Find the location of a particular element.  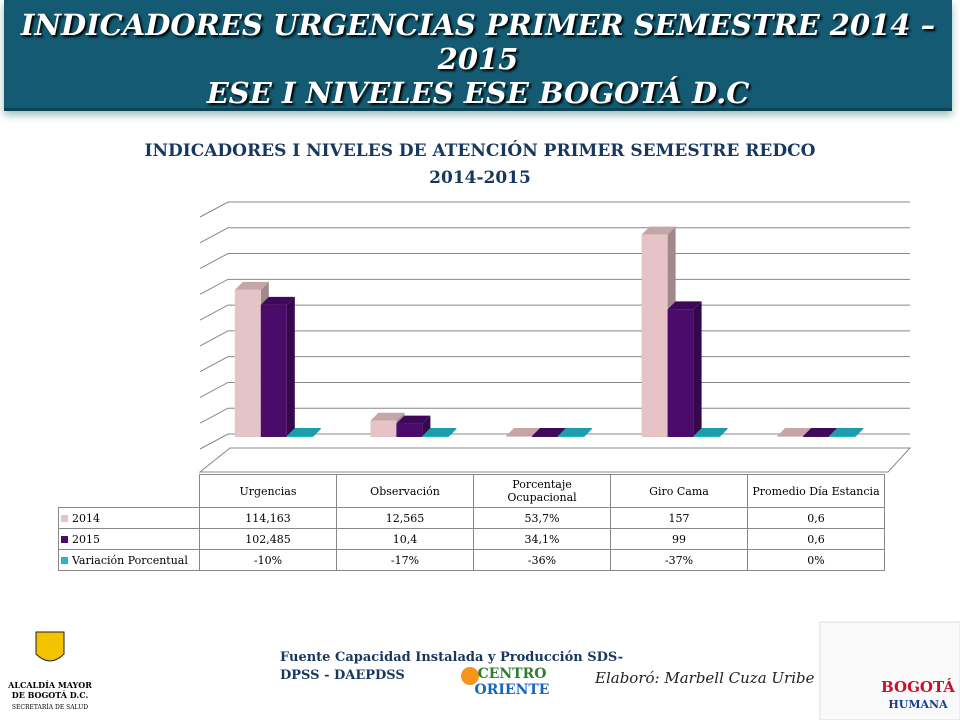

logo-text: CENTRO is located at coordinates (512, 674).